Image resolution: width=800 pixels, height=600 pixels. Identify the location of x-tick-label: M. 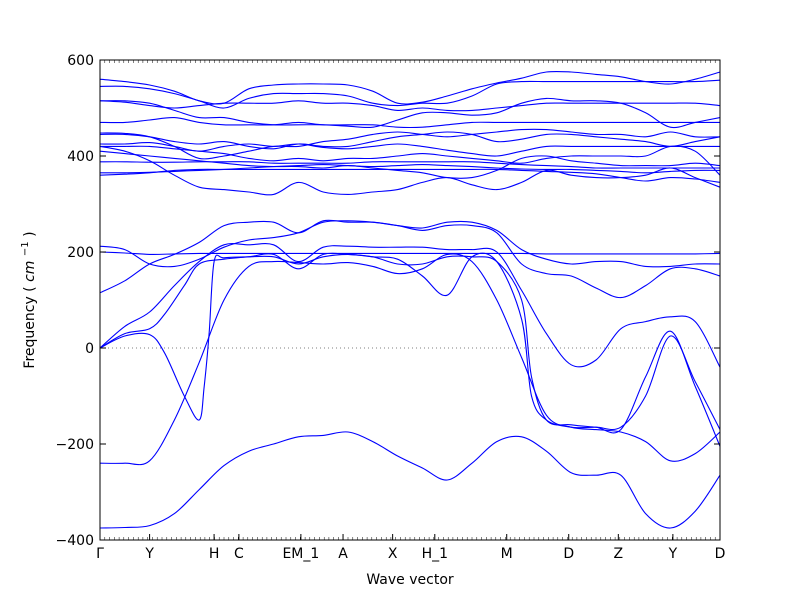
(507, 554).